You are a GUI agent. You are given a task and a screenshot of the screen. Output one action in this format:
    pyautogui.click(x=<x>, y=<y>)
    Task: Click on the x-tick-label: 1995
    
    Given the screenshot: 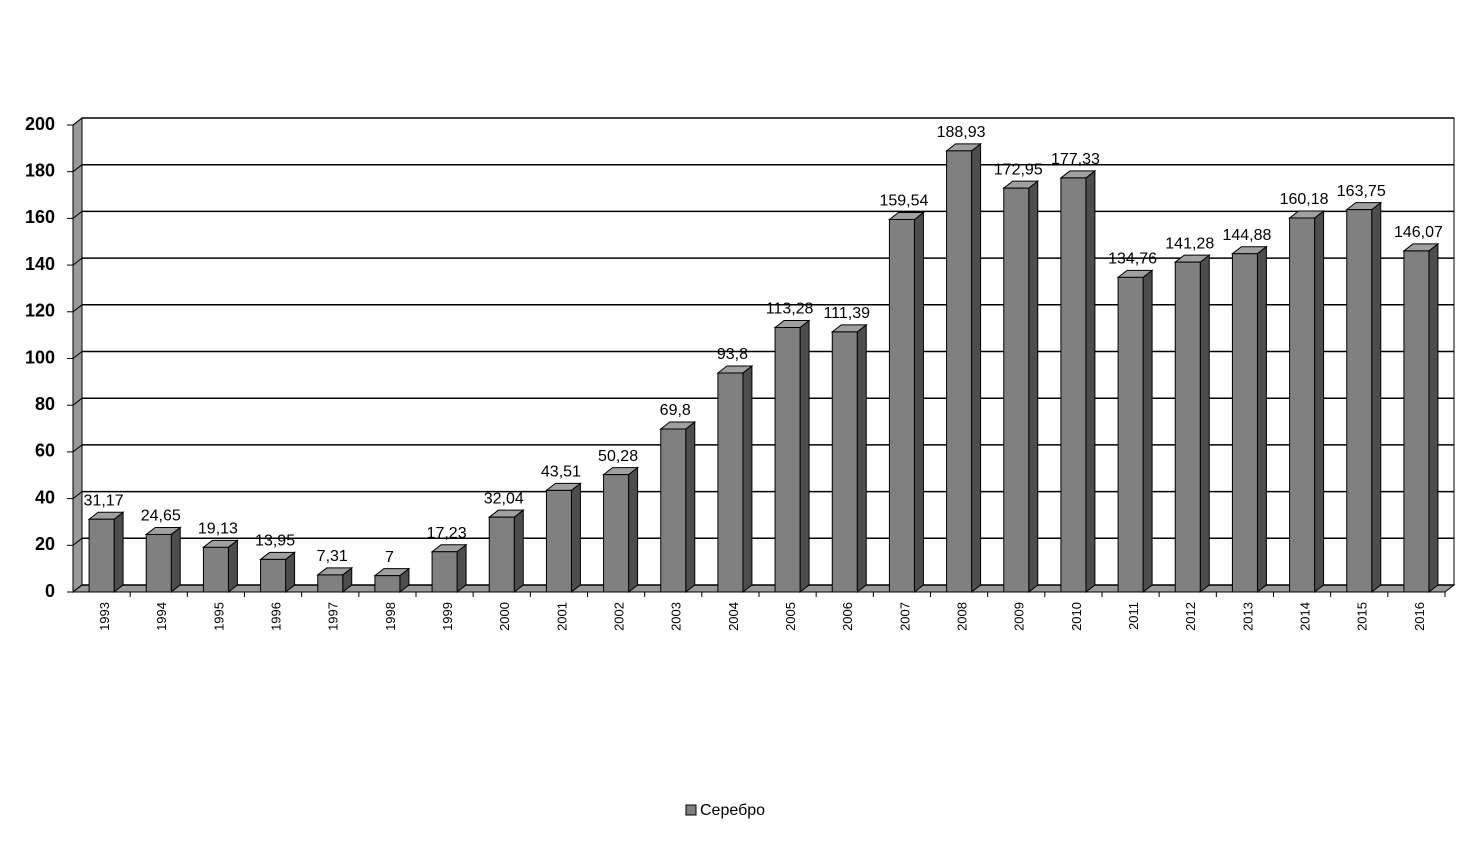 What is the action you would take?
    pyautogui.click(x=218, y=616)
    